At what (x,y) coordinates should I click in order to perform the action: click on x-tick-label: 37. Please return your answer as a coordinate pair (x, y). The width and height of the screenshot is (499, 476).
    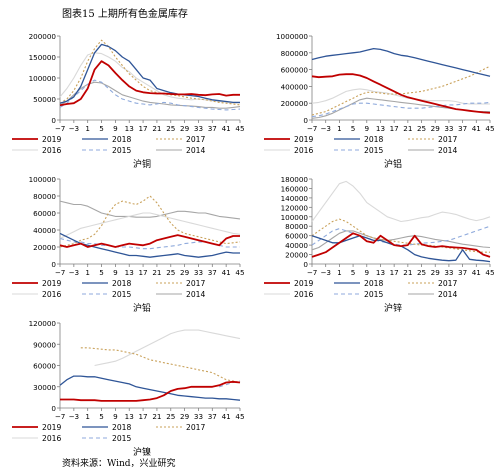
    Looking at the image, I should click on (212, 272).